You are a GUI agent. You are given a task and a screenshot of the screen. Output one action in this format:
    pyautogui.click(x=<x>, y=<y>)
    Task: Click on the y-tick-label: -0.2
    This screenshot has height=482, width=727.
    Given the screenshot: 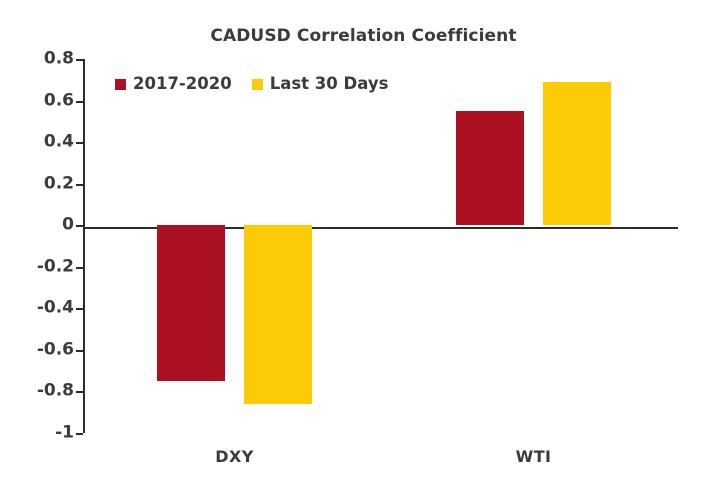 What is the action you would take?
    pyautogui.click(x=55, y=266)
    